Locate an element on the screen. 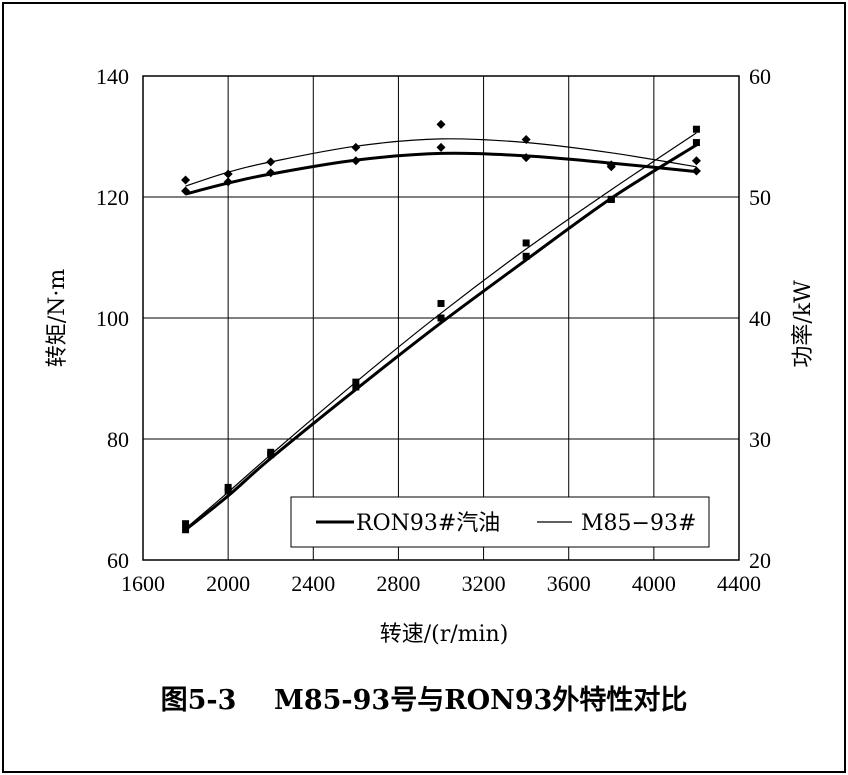 This screenshot has width=848, height=775. y-right-tick-label: 30 is located at coordinates (760, 439).